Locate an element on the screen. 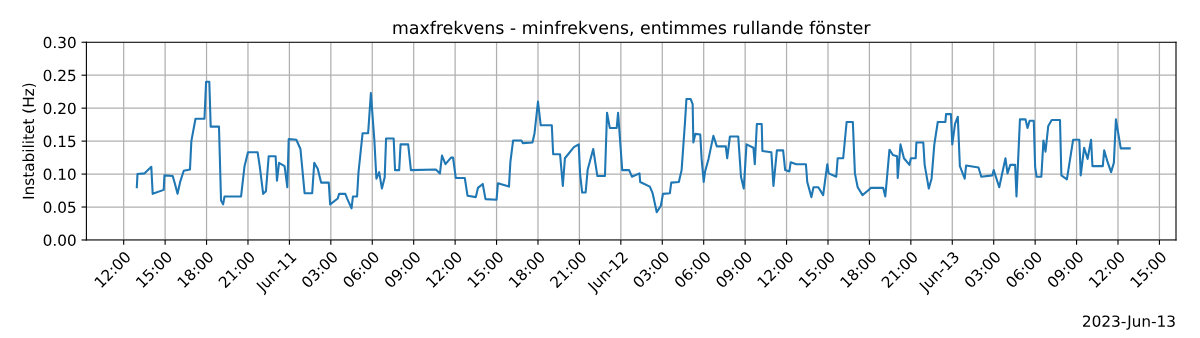  y-tick-label: 0.15 is located at coordinates (59, 141).